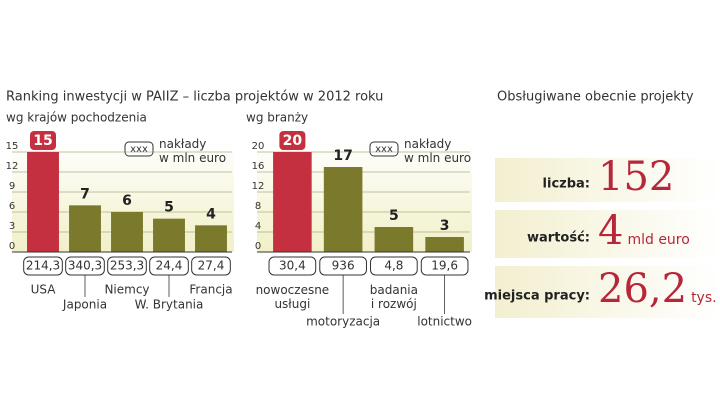 Image resolution: width=720 pixels, height=405 pixels. I want to click on stat-value: 152, so click(636, 177).